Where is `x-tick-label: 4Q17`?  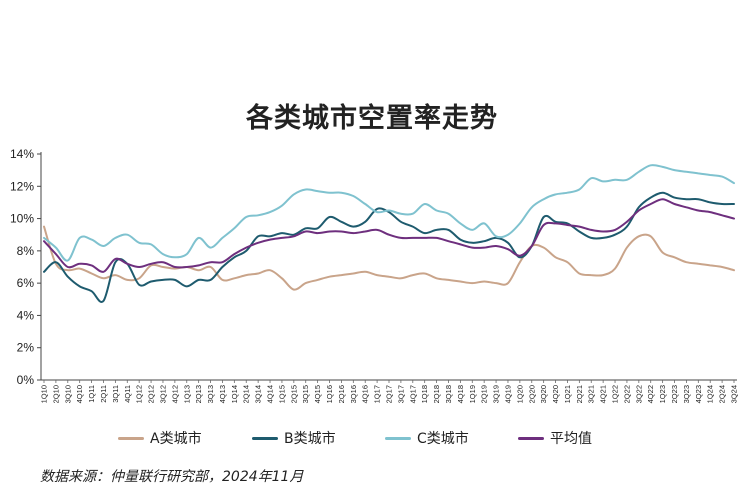 x-tick-label: 4Q17 is located at coordinates (412, 394).